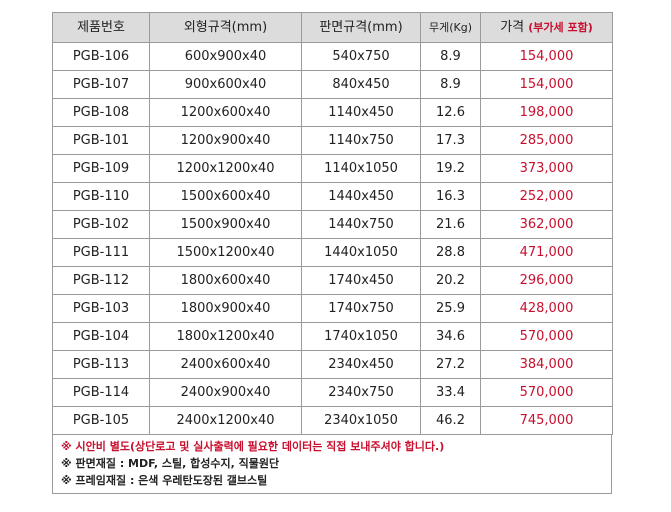 This screenshot has height=512, width=671. What do you see at coordinates (225, 224) in the screenshot?
I see `cell-outer-size: 1500x900x40` at bounding box center [225, 224].